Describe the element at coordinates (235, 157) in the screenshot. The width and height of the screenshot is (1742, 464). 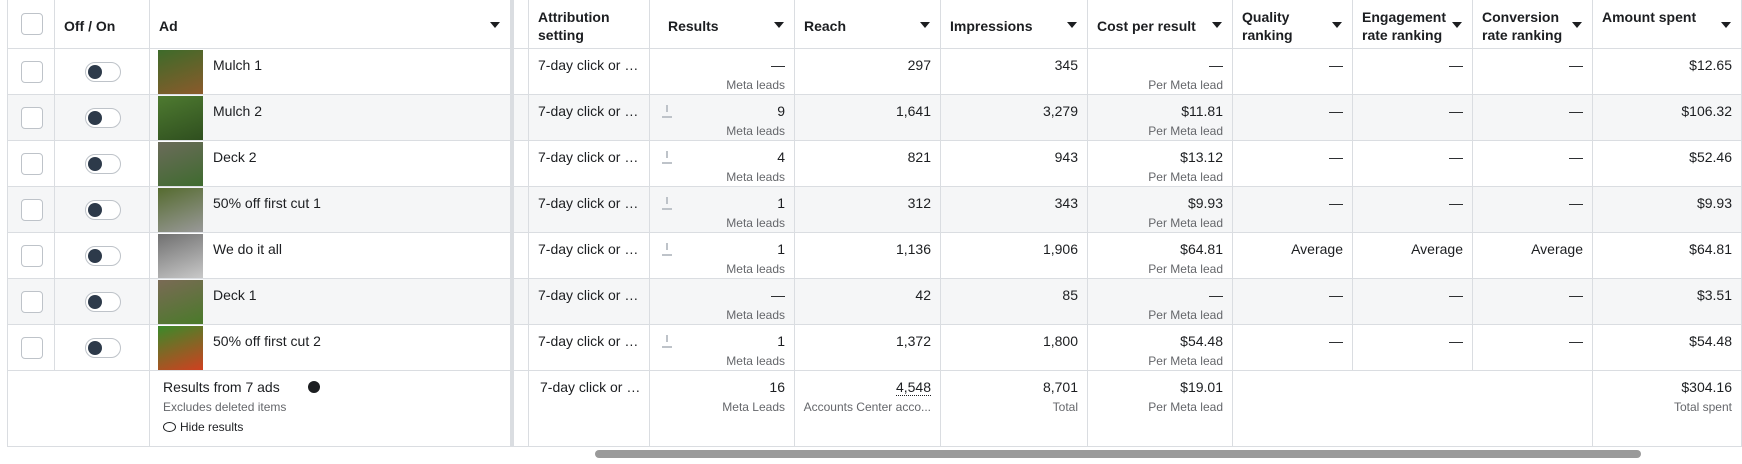
I see `ad-name: Deck 2` at that location.